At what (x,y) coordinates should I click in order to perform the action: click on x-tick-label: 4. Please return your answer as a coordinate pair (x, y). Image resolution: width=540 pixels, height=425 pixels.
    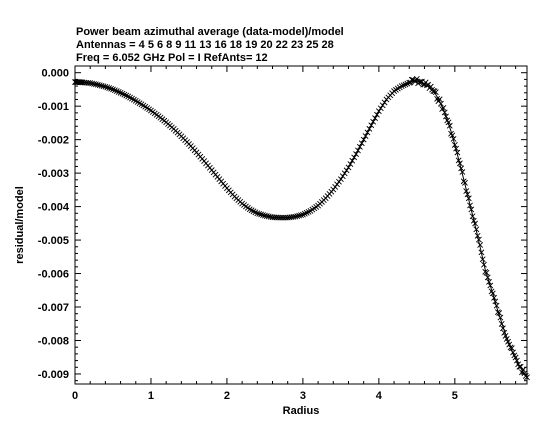
    Looking at the image, I should click on (379, 396).